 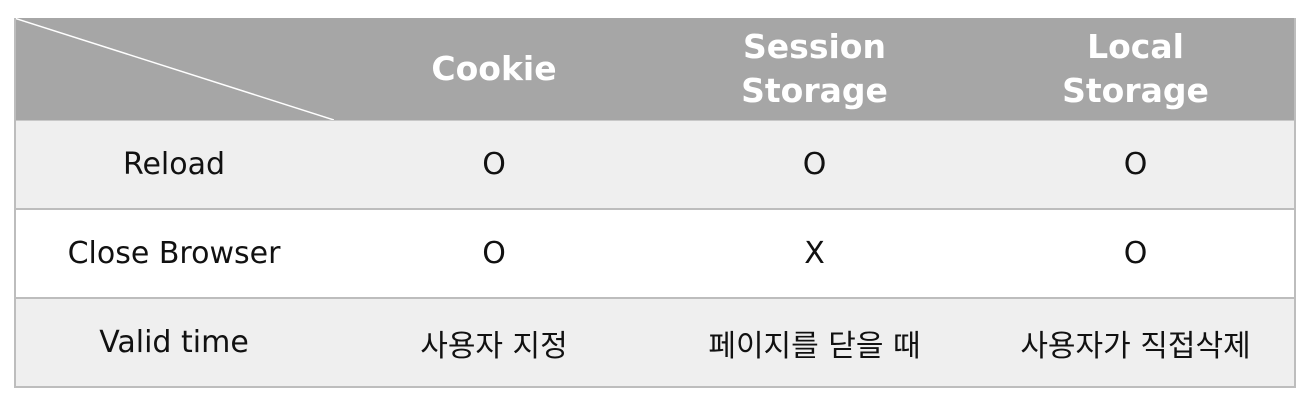 I want to click on header-local-line1: Local, so click(x=1135, y=46).